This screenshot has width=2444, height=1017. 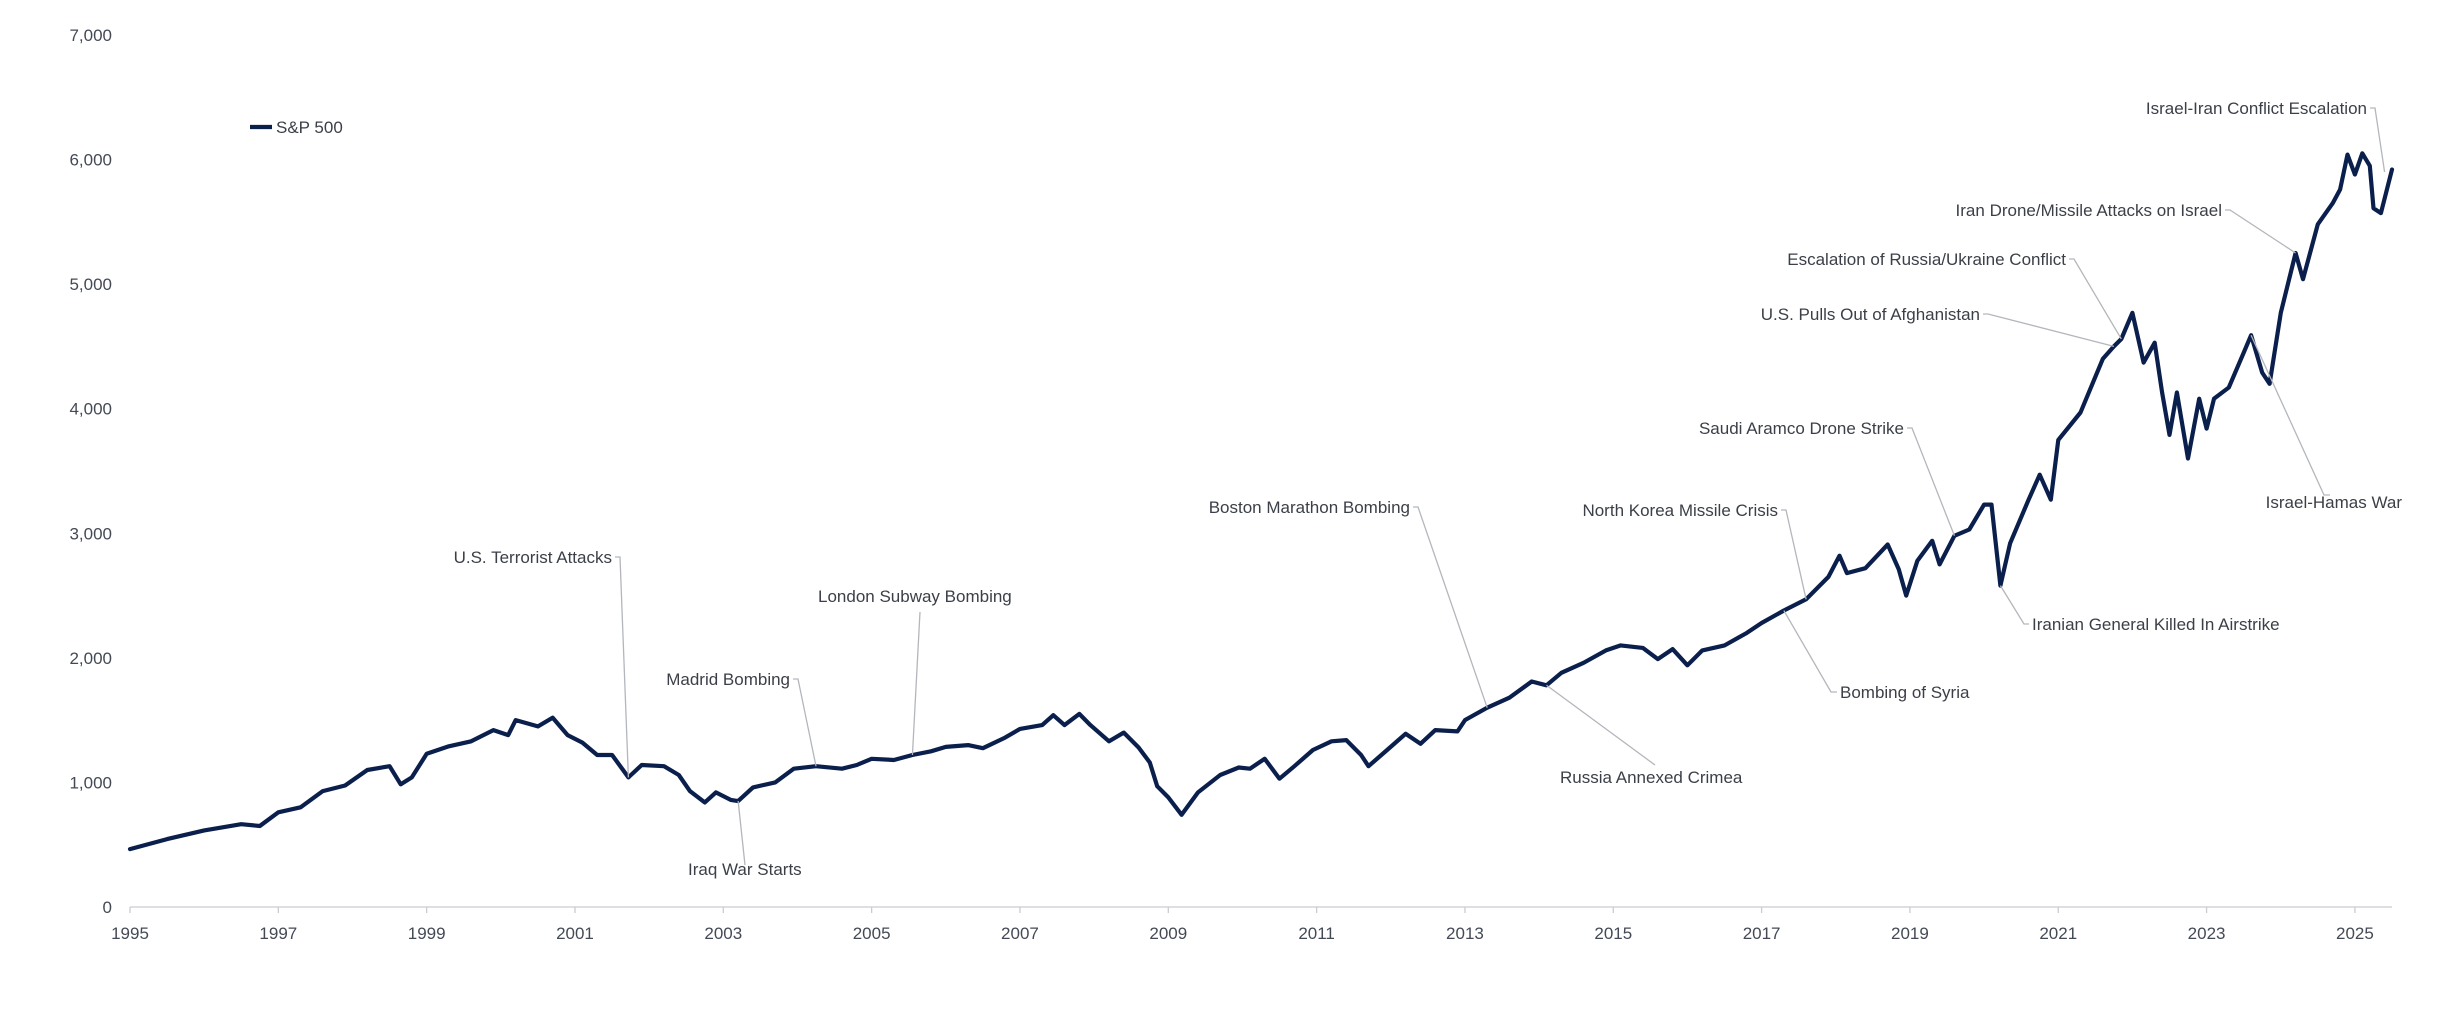 I want to click on x-tick-label: 2007, so click(x=1020, y=933).